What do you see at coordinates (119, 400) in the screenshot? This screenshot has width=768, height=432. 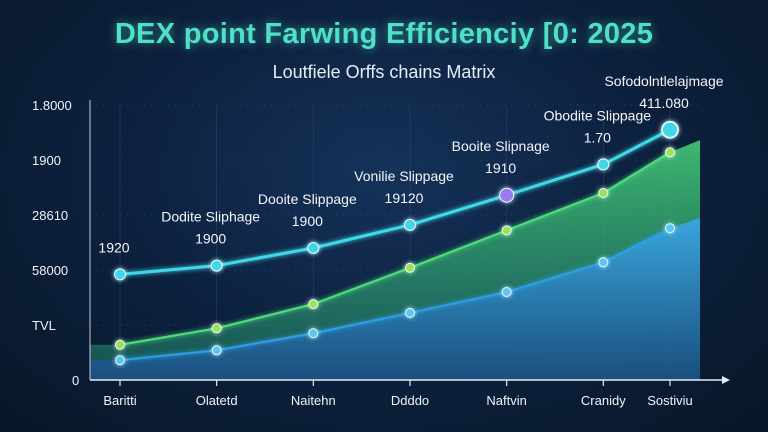 I see `x-tick-label: Baritti` at bounding box center [119, 400].